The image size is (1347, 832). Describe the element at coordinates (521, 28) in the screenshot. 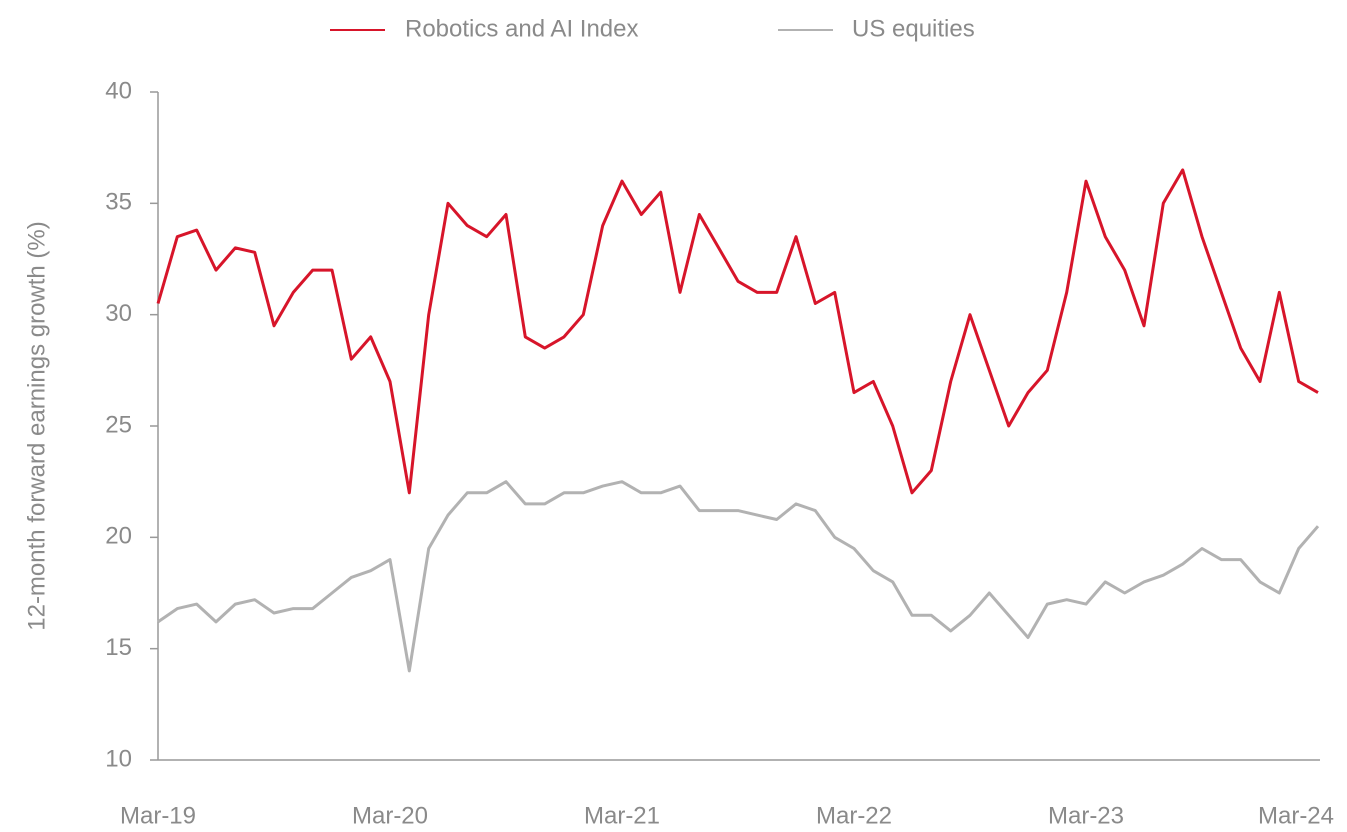

I see `legend-label: Robotics and AI Index` at that location.